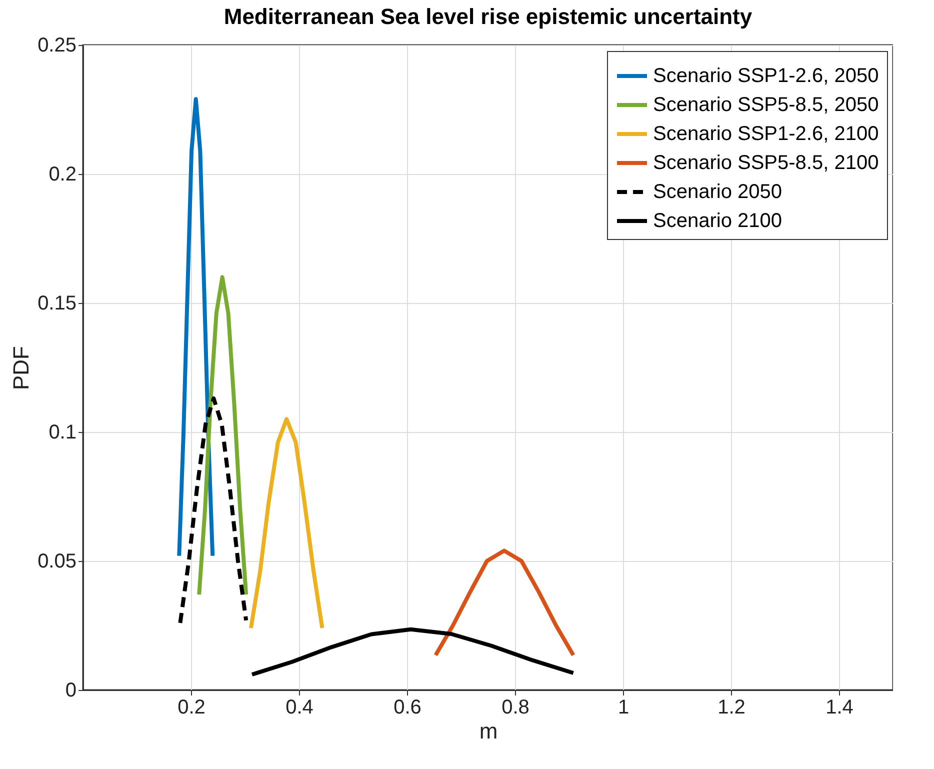 The image size is (934, 769). I want to click on y-tick-label: 0.1, so click(62, 433).